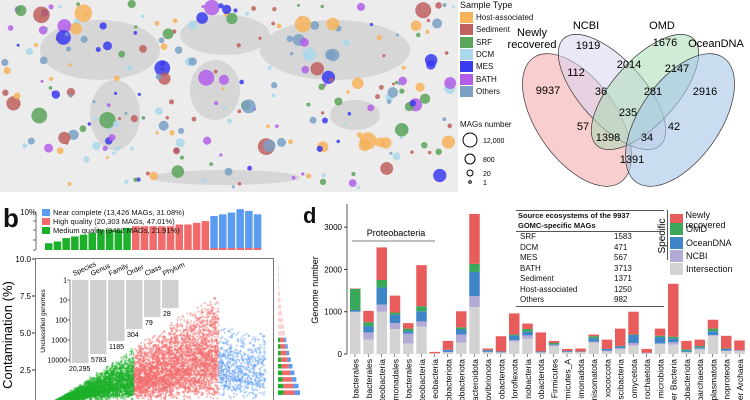 The image size is (750, 400). I want to click on legend-swatch, so click(466, 91).